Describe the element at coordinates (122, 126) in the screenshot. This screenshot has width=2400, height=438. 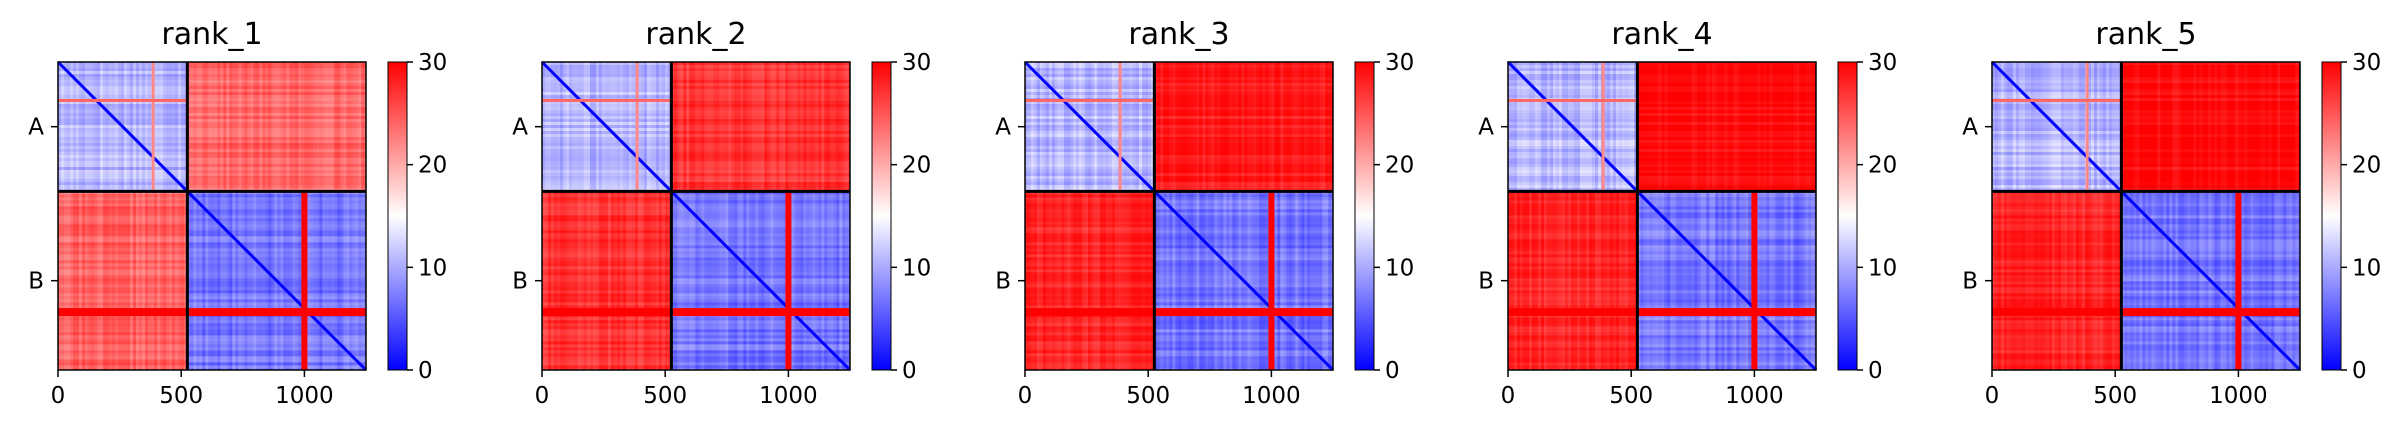
I see `diagonal-band` at that location.